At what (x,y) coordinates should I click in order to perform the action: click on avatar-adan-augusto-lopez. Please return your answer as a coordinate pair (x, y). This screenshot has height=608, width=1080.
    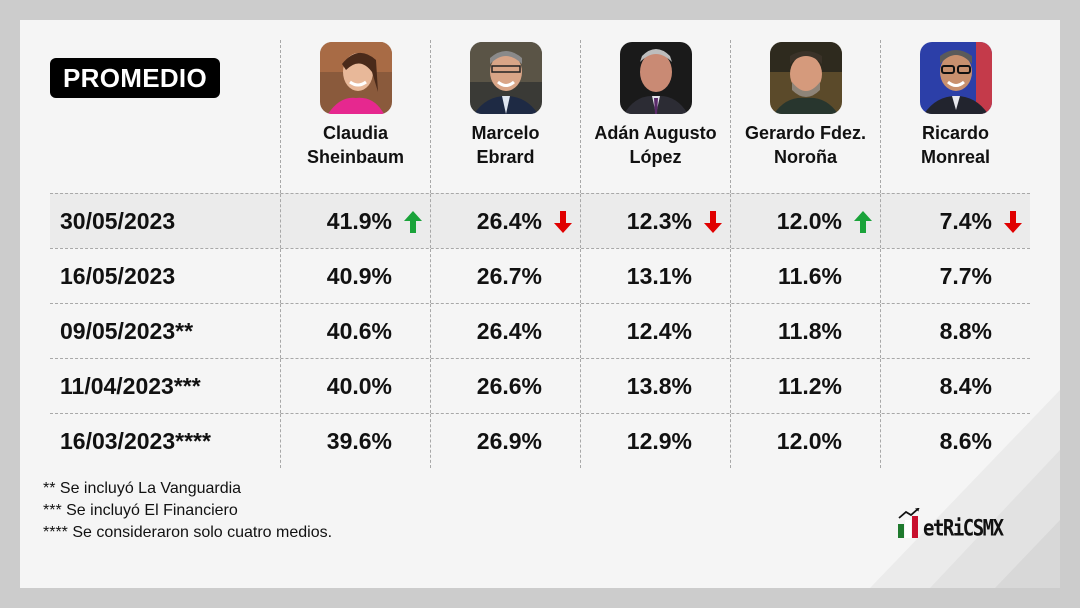
    Looking at the image, I should click on (655, 78).